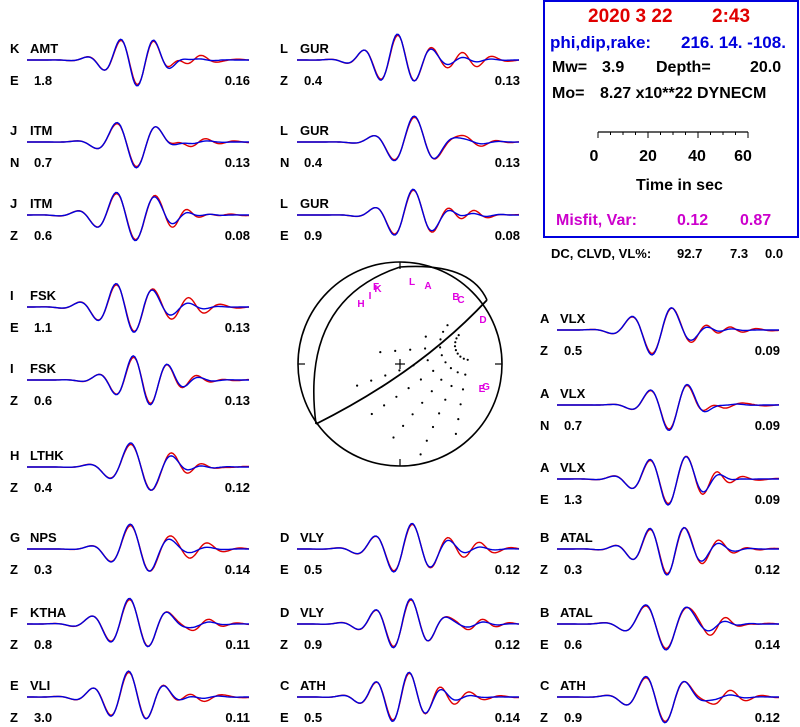 The image size is (800, 727). I want to click on waveform-panel: A VLX Z 0.5 0.09, so click(660, 332).